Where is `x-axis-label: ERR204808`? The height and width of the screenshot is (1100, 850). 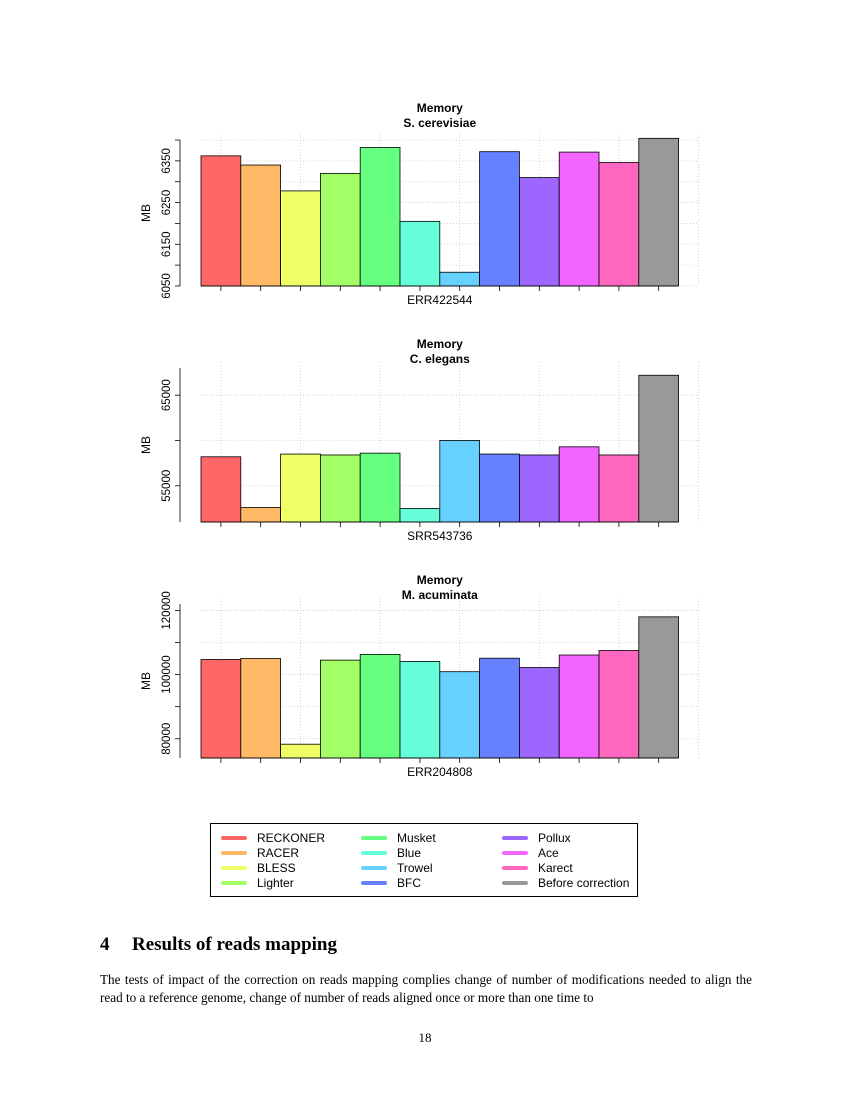 x-axis-label: ERR204808 is located at coordinates (440, 772).